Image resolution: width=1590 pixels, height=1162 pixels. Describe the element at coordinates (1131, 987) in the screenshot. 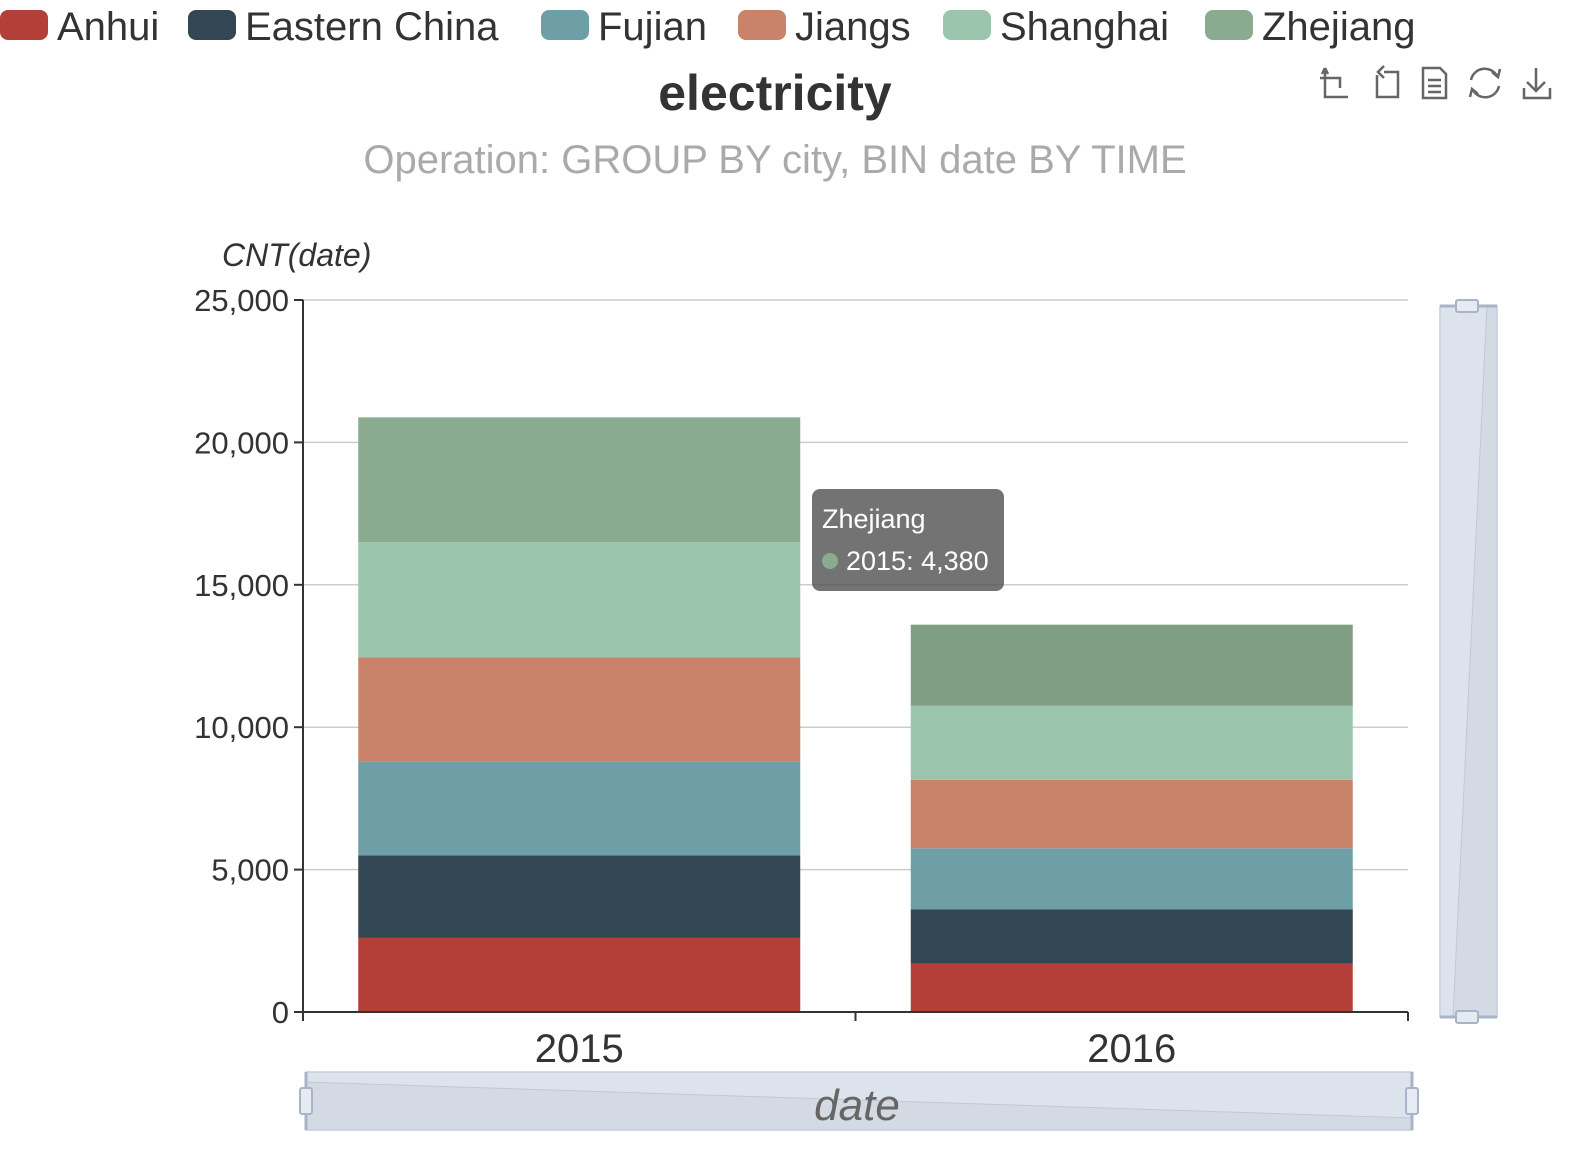

I see `bar-anhui-2016` at that location.